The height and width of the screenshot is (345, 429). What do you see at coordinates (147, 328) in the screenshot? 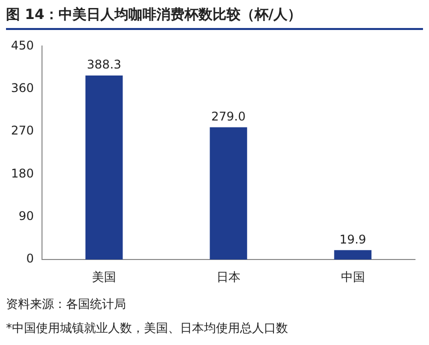
I see `text: *中国使用城镇就业人数，美国、日本均使用总人口数` at bounding box center [147, 328].